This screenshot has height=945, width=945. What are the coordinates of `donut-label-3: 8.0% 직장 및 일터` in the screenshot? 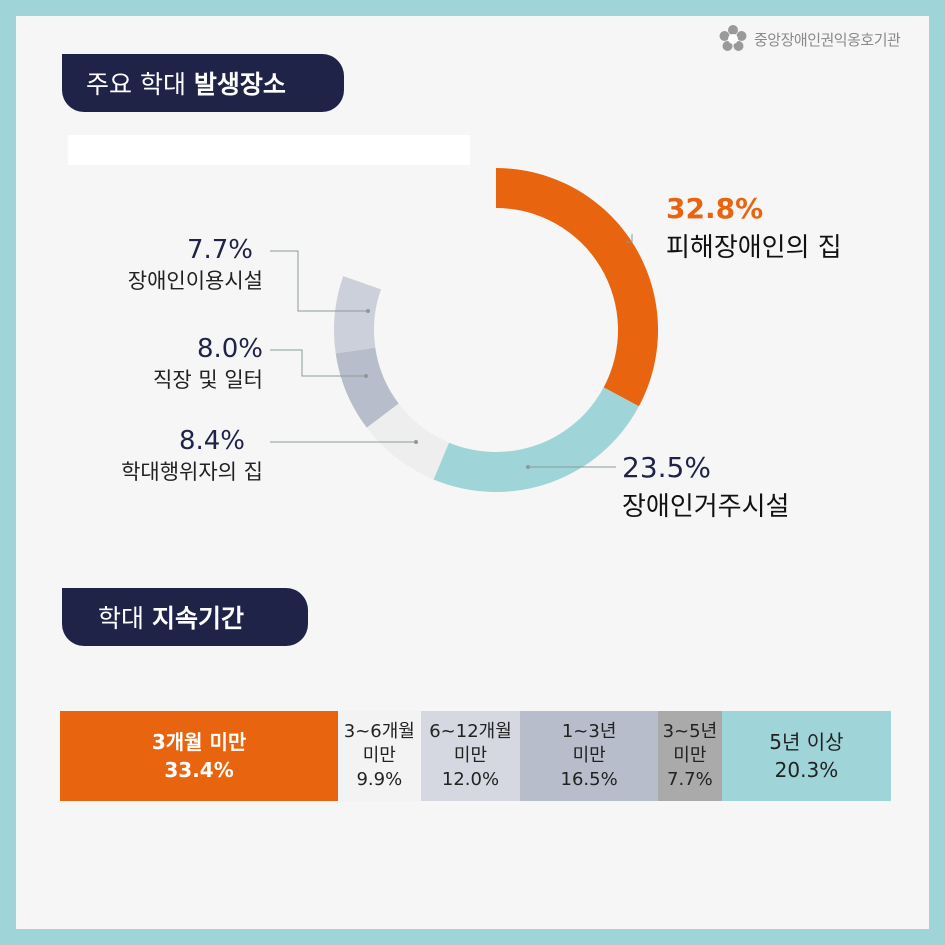 It's located at (208, 364).